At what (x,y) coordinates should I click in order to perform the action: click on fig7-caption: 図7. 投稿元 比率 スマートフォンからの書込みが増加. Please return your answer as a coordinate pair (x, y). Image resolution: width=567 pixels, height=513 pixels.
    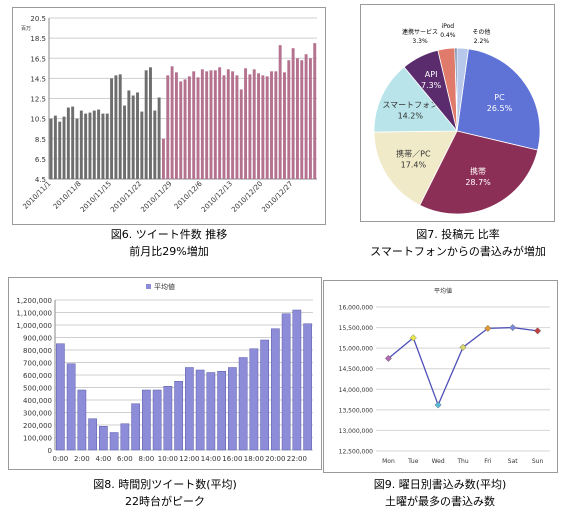
    Looking at the image, I should click on (458, 243).